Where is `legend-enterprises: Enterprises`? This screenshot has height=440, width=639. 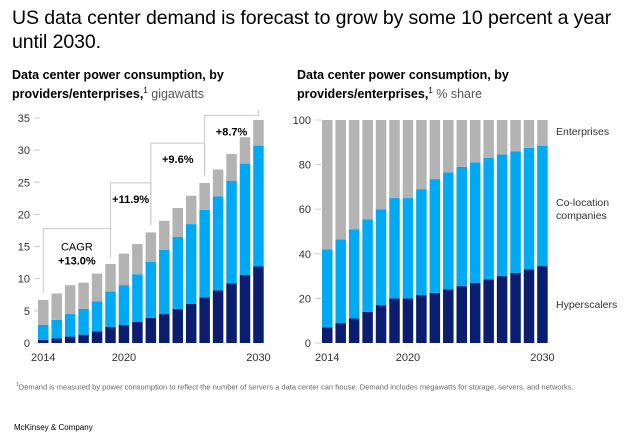
legend-enterprises: Enterprises is located at coordinates (582, 132).